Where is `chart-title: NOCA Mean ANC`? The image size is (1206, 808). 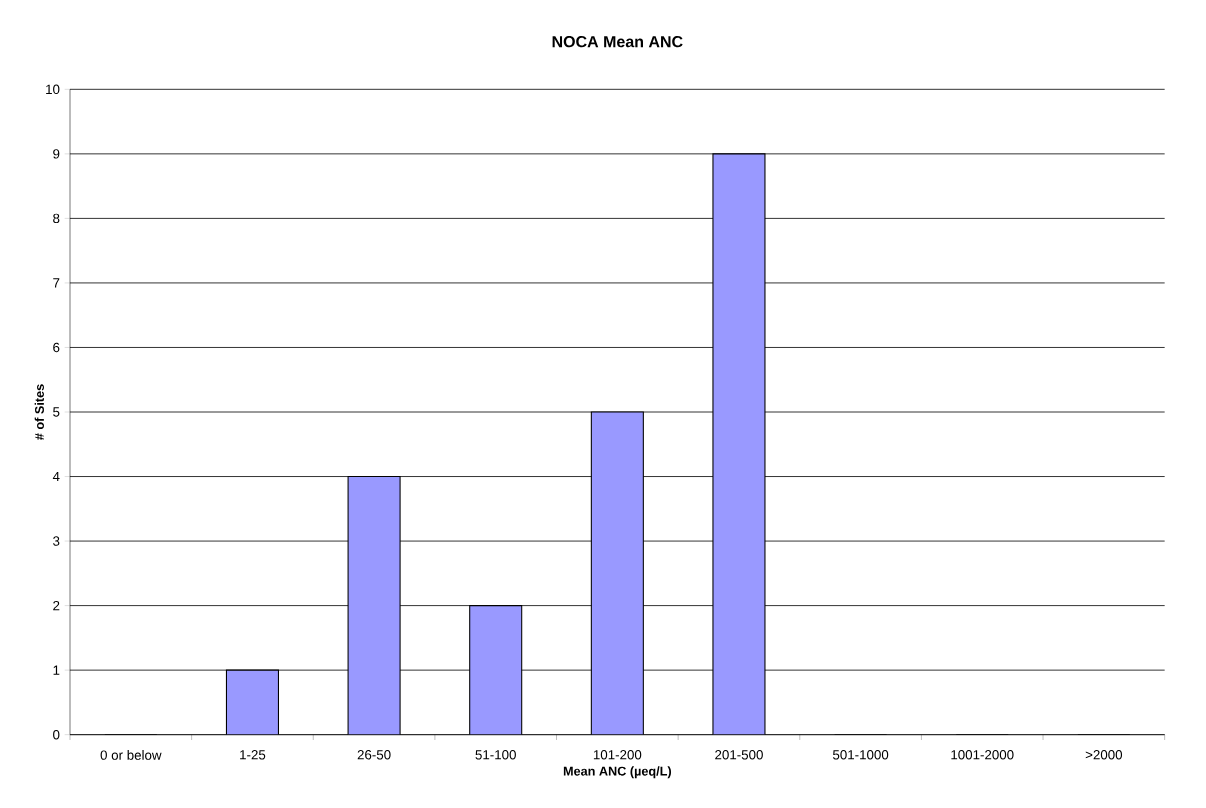
chart-title: NOCA Mean ANC is located at coordinates (617, 41).